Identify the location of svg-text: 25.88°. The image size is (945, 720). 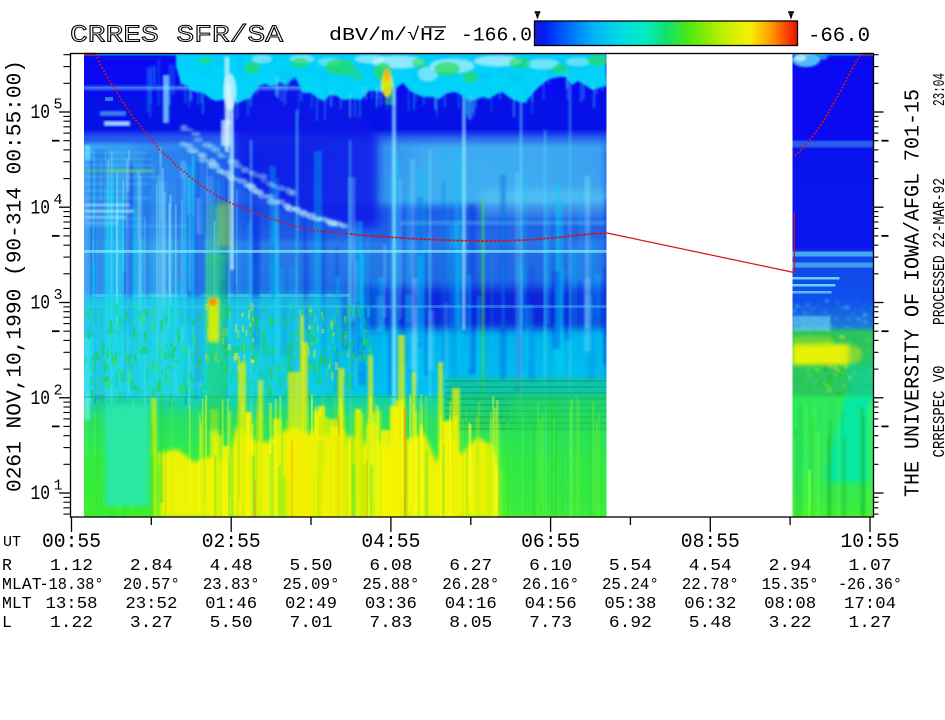
(390, 585).